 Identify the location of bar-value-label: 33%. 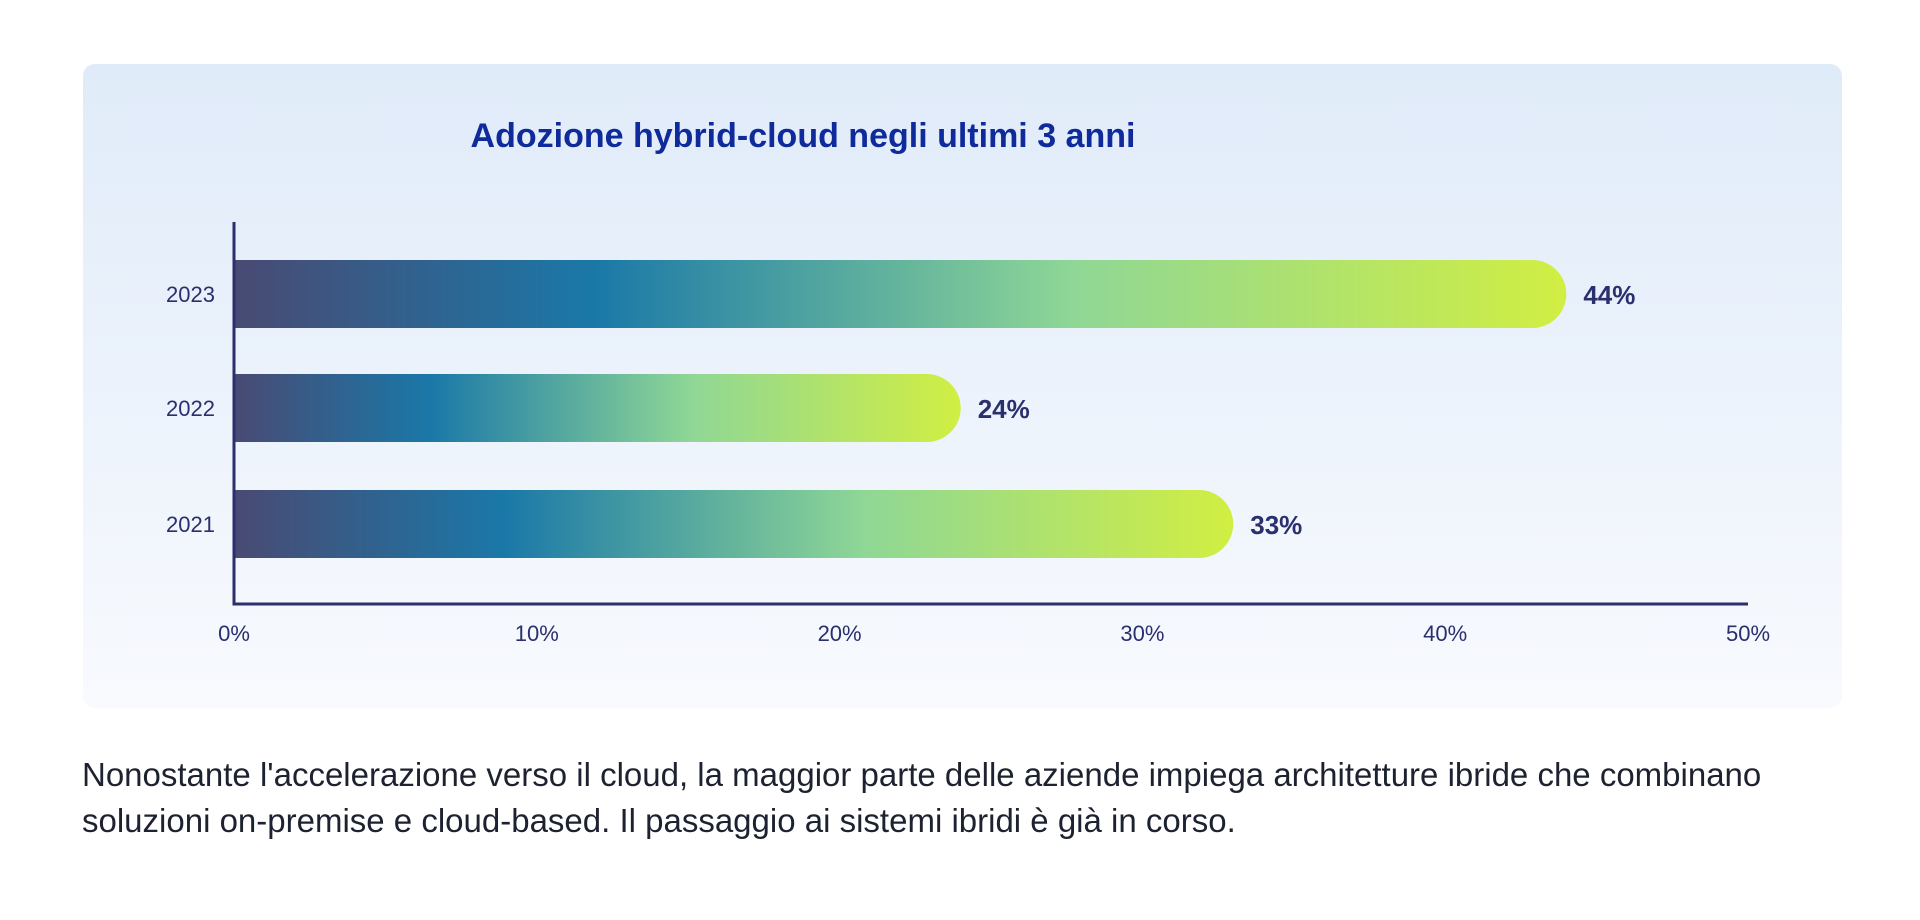
(1276, 525).